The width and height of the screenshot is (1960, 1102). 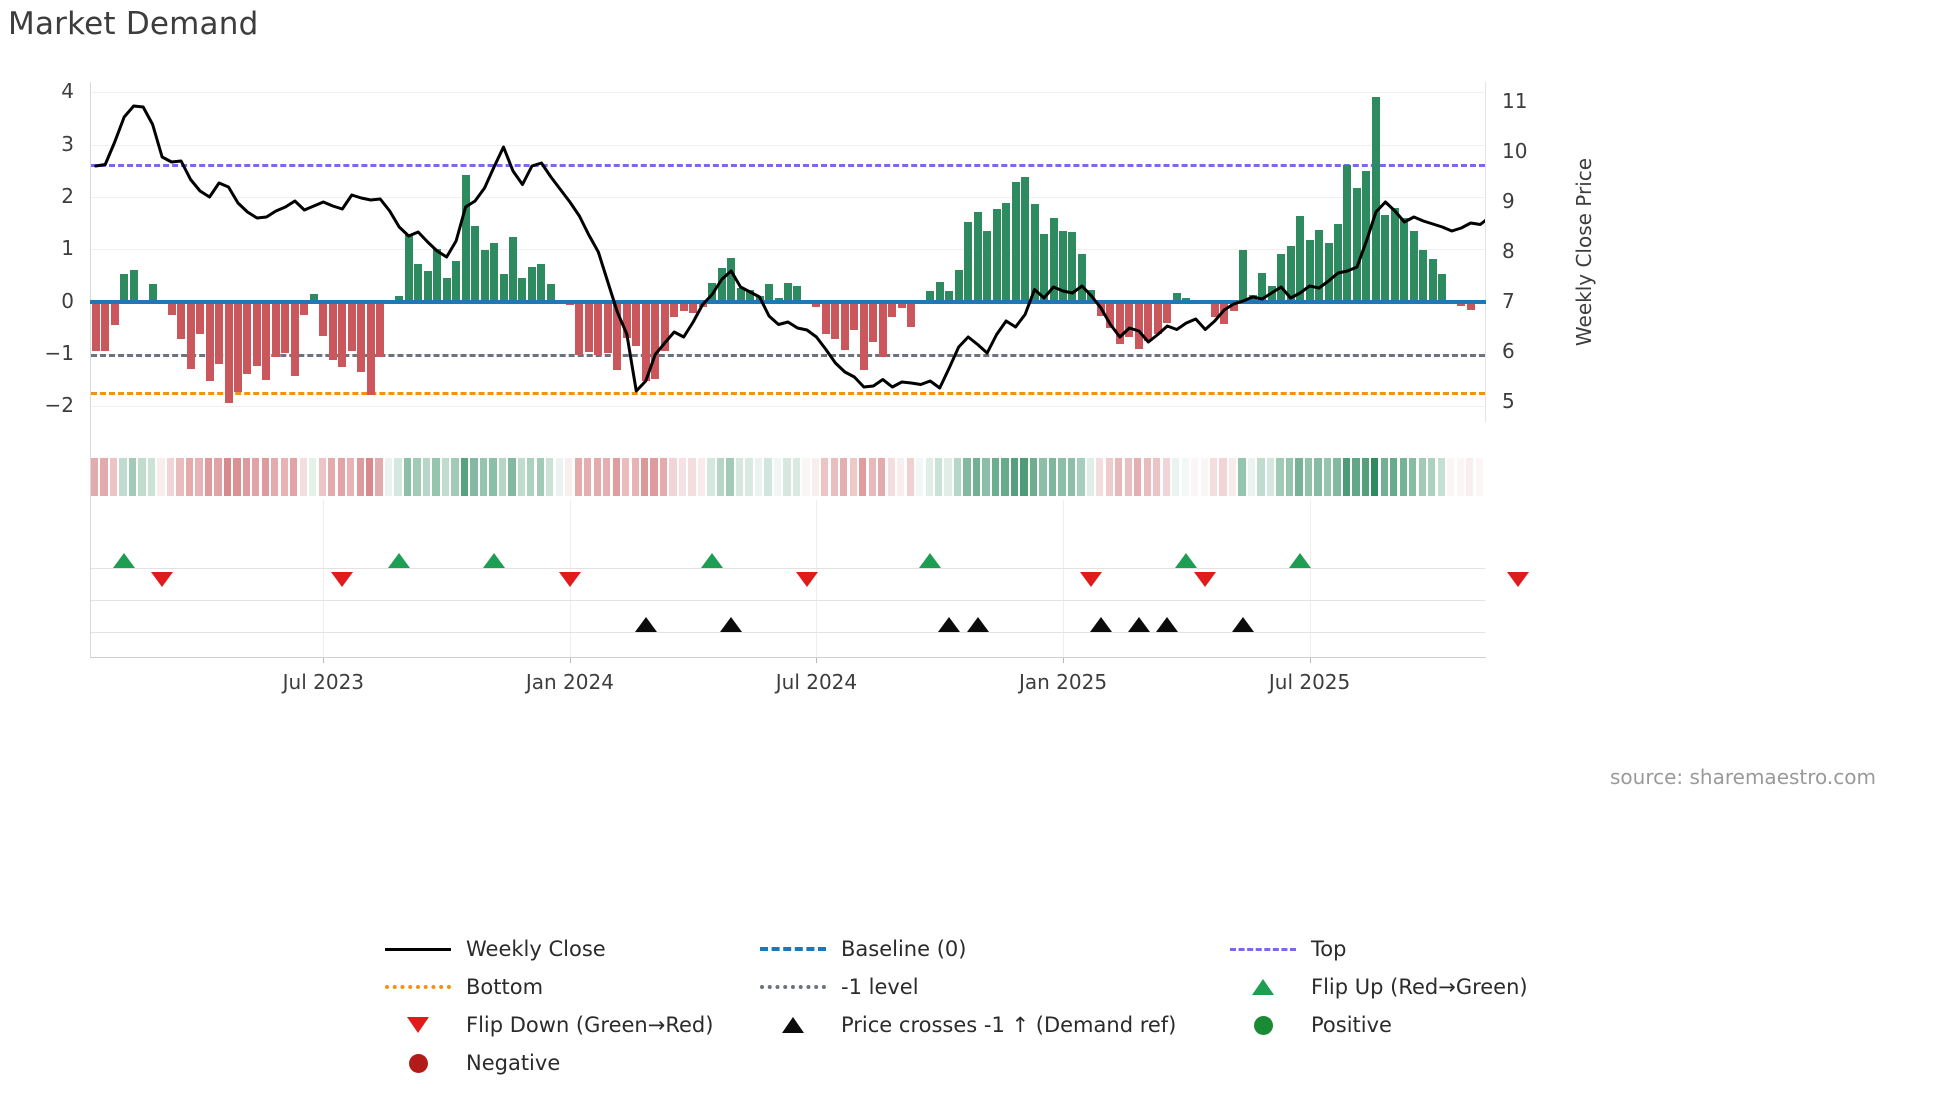 I want to click on reference-line-1-level, so click(x=788, y=355).